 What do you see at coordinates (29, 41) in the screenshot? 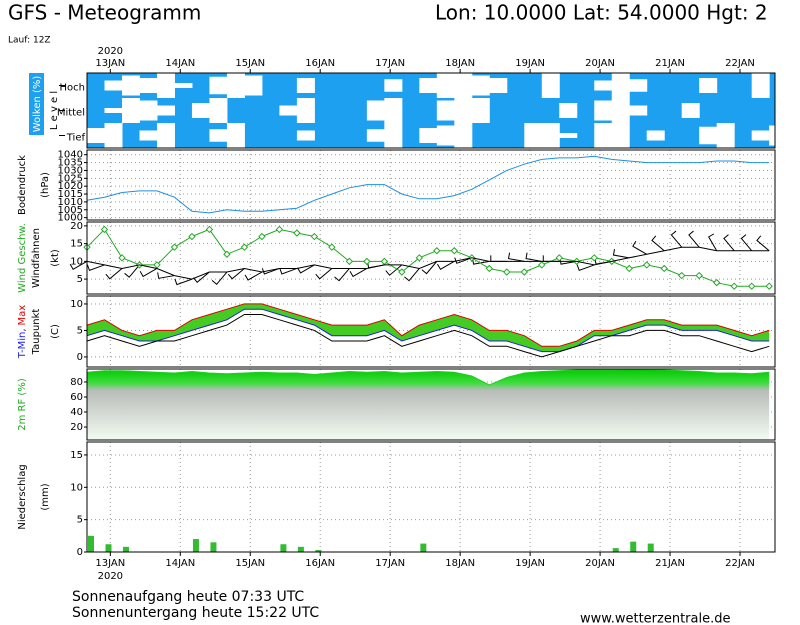
I see `run: Lauf: 12Z` at bounding box center [29, 41].